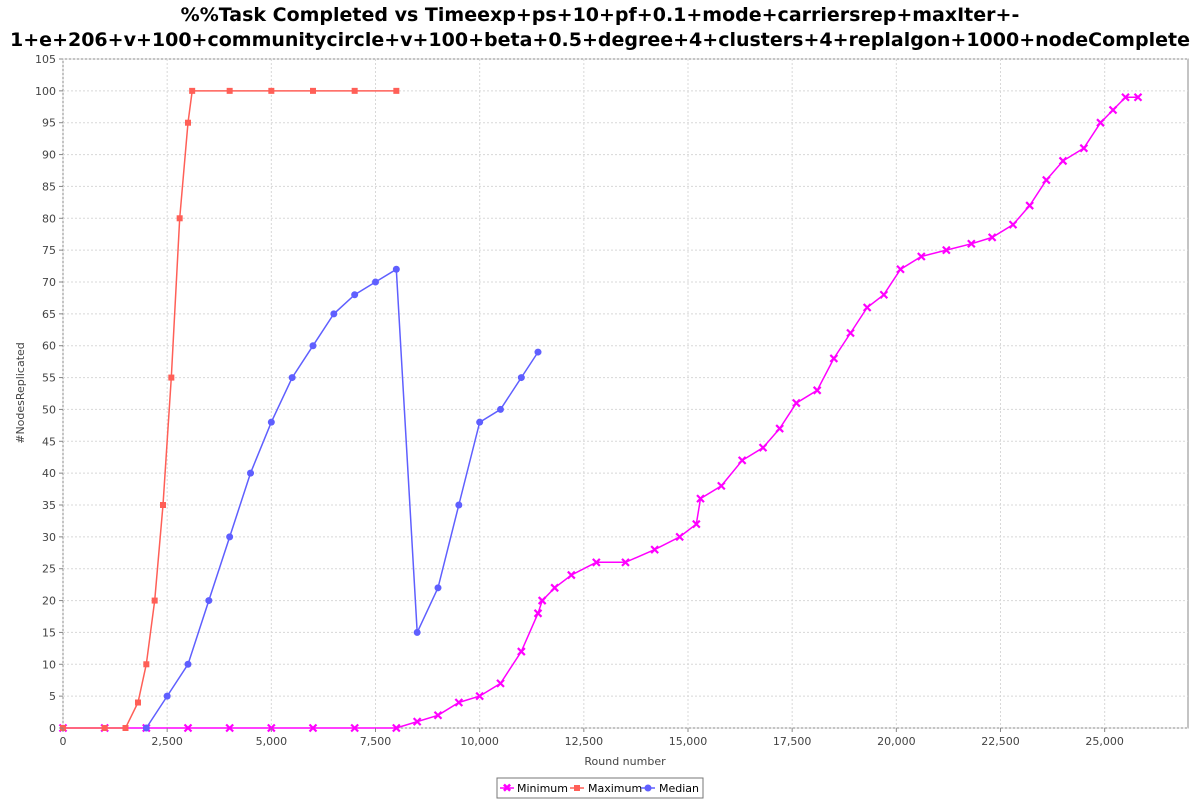 Image resolution: width=1200 pixels, height=800 pixels. Describe the element at coordinates (376, 741) in the screenshot. I see `x-tick-label: 7,500` at that location.